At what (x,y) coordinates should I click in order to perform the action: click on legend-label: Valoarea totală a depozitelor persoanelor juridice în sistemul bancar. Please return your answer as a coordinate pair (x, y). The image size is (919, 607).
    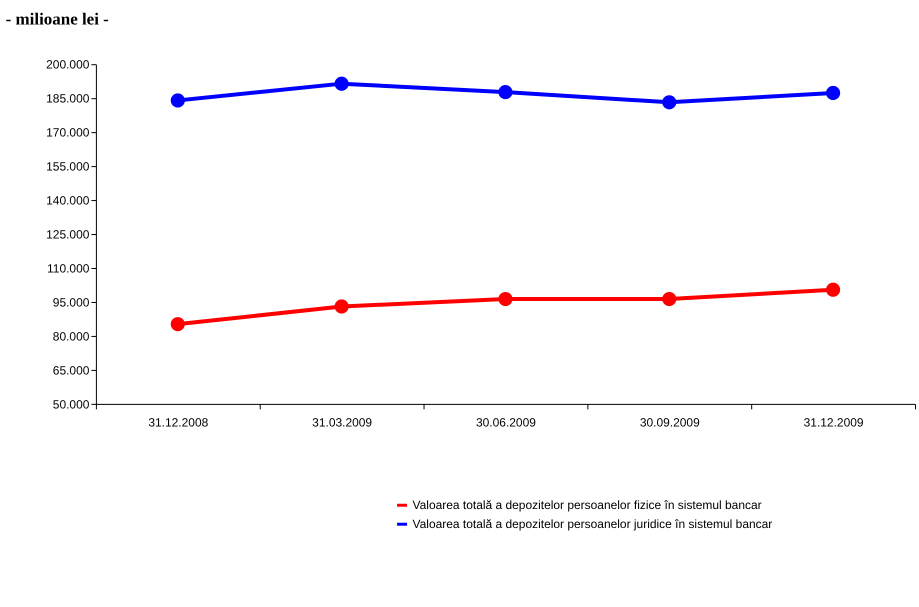
    Looking at the image, I should click on (592, 524).